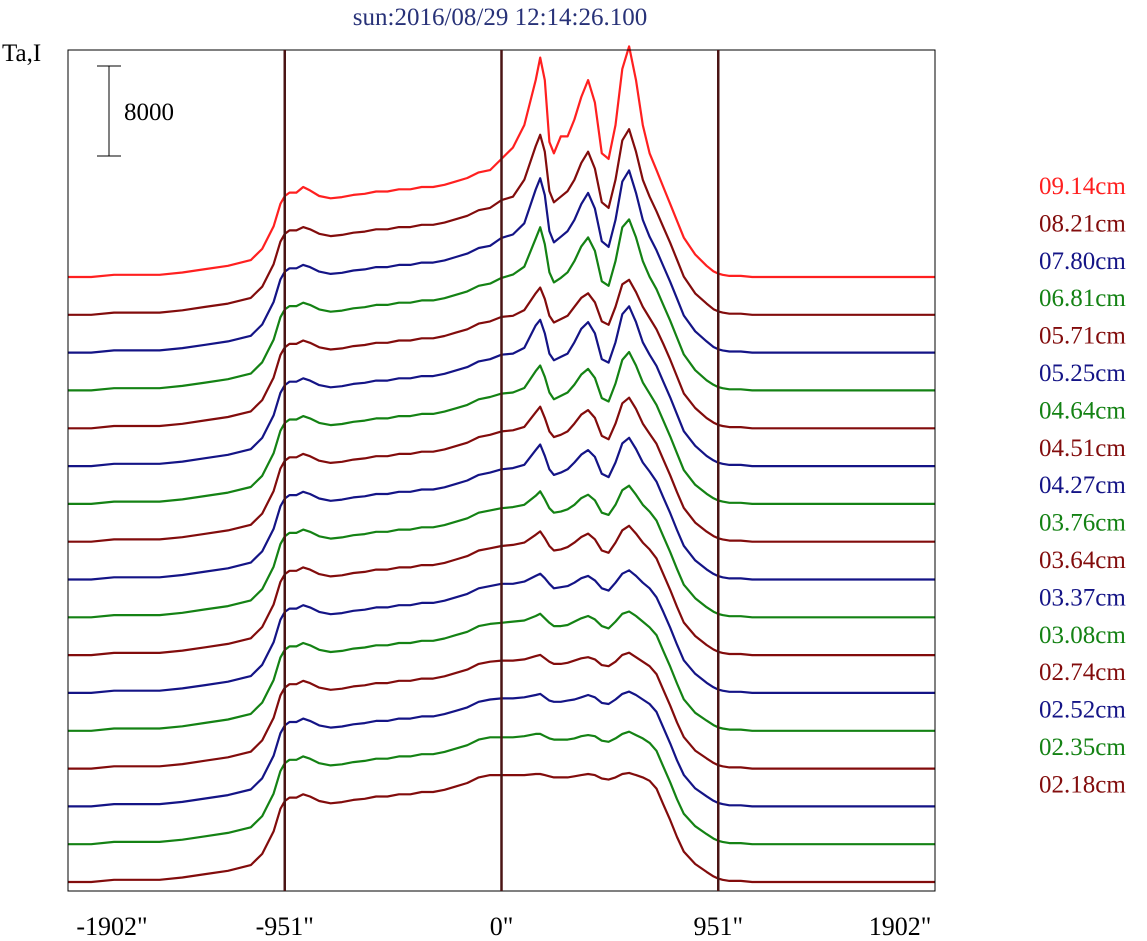  I want to click on legend-entry: 02.52cm, so click(1082, 710).